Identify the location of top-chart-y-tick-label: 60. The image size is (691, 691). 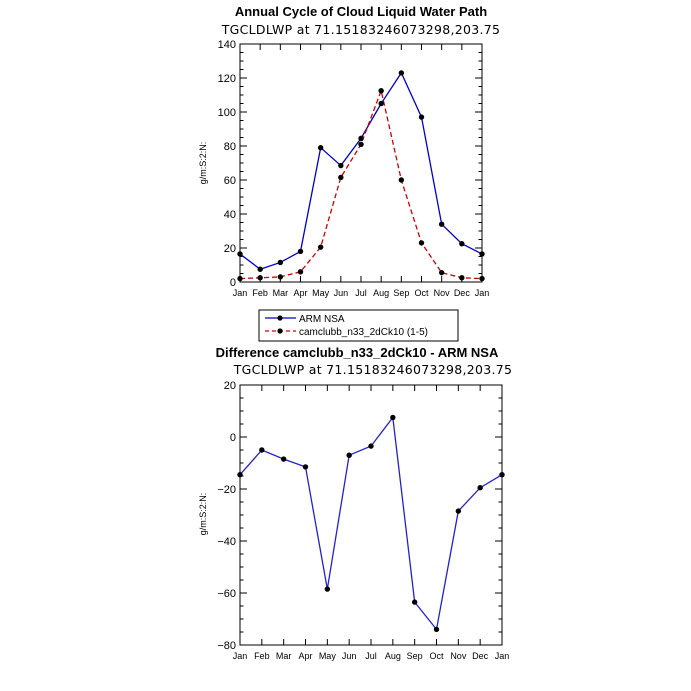
(230, 181).